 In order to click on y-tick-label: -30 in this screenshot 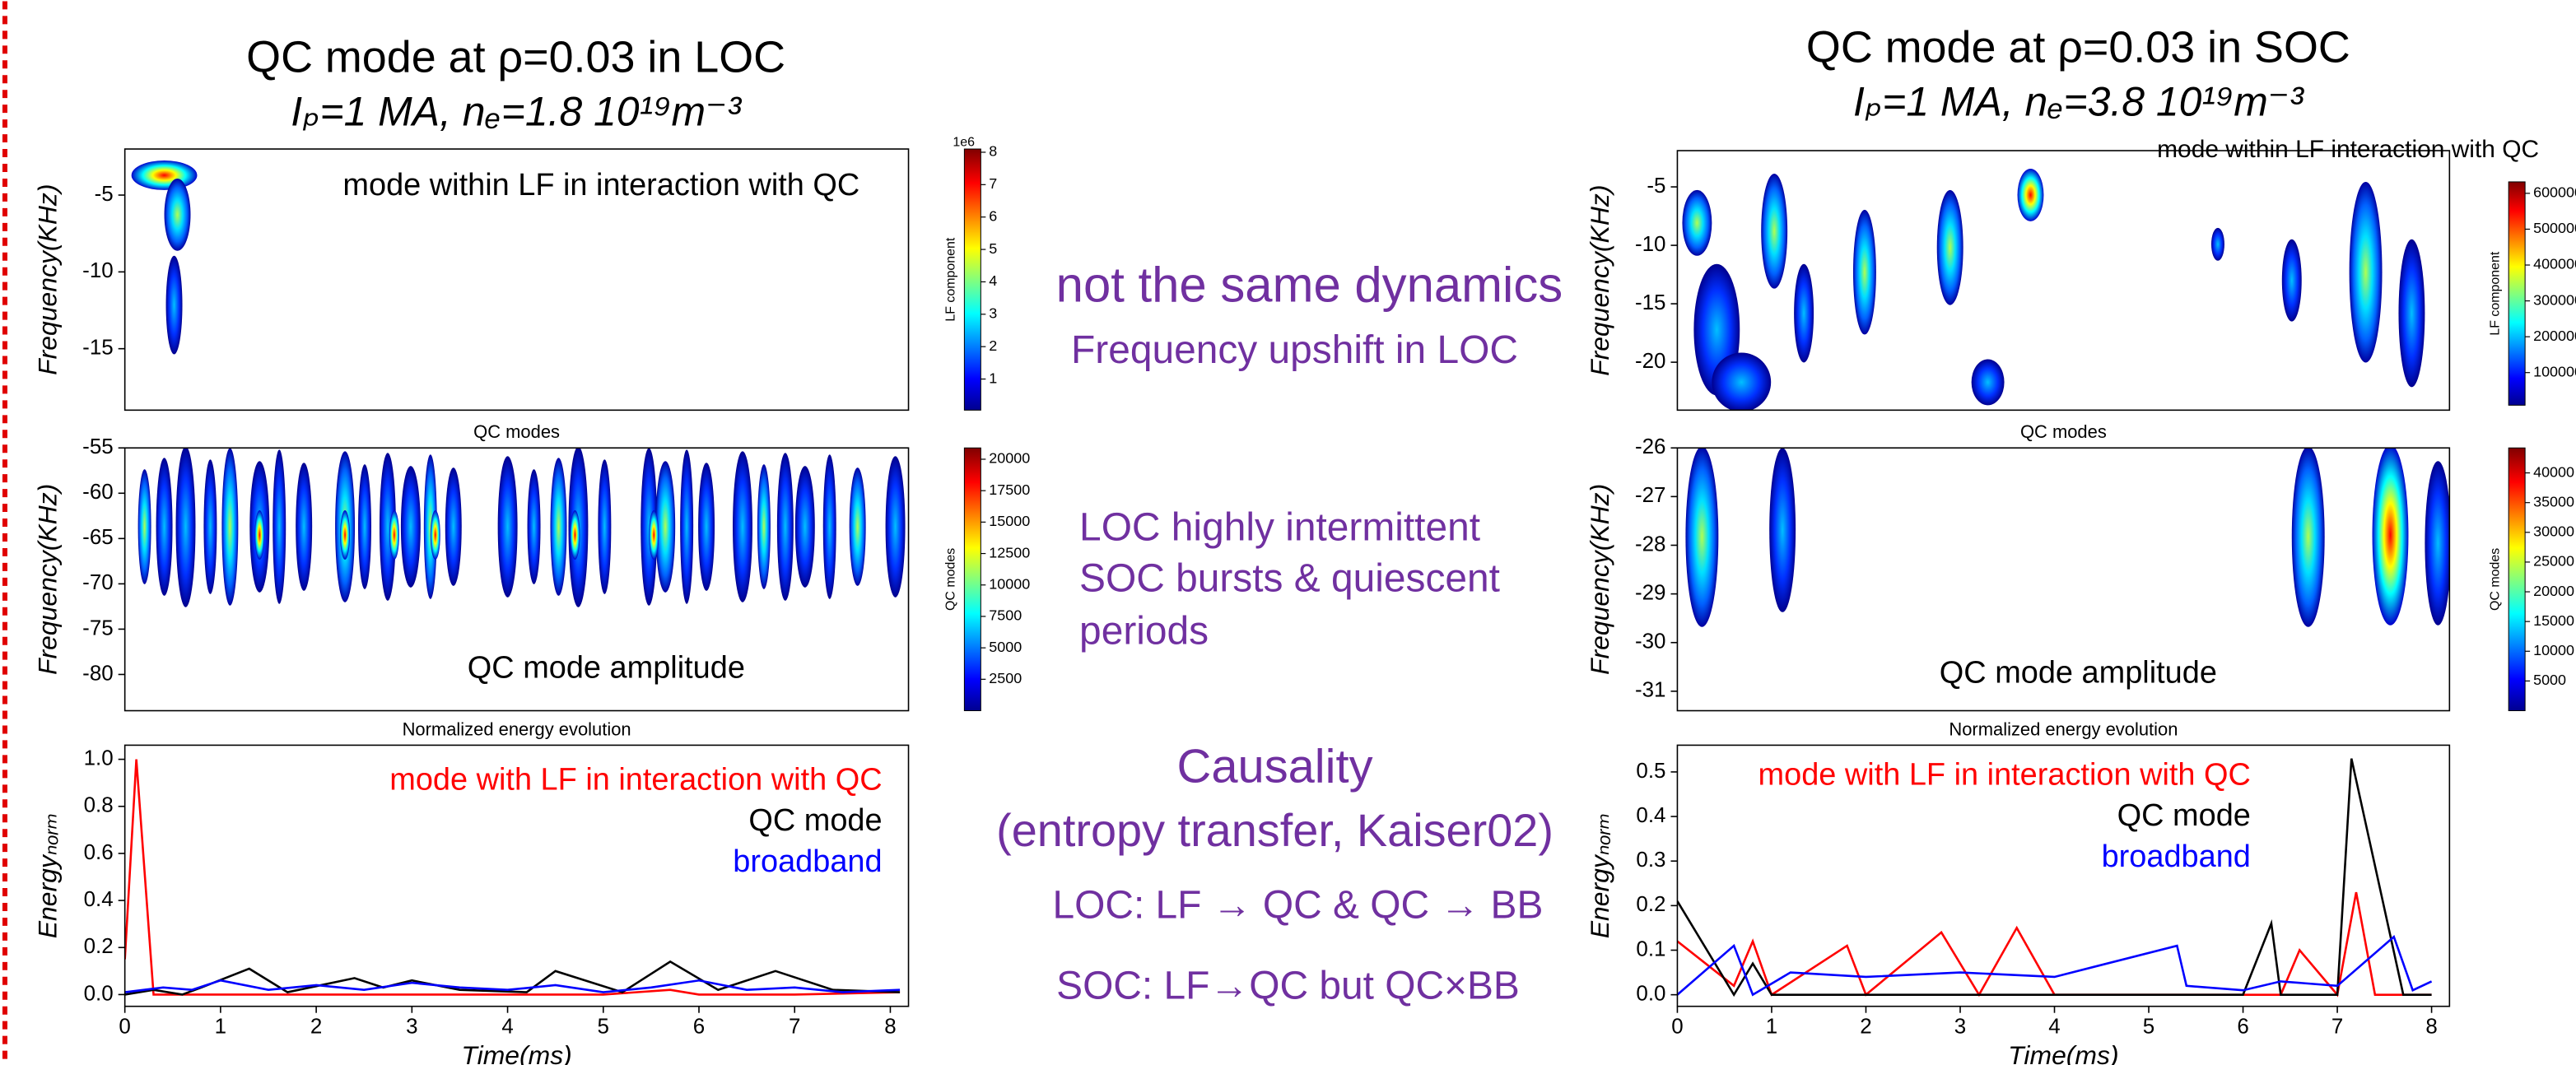, I will do `click(1650, 642)`.